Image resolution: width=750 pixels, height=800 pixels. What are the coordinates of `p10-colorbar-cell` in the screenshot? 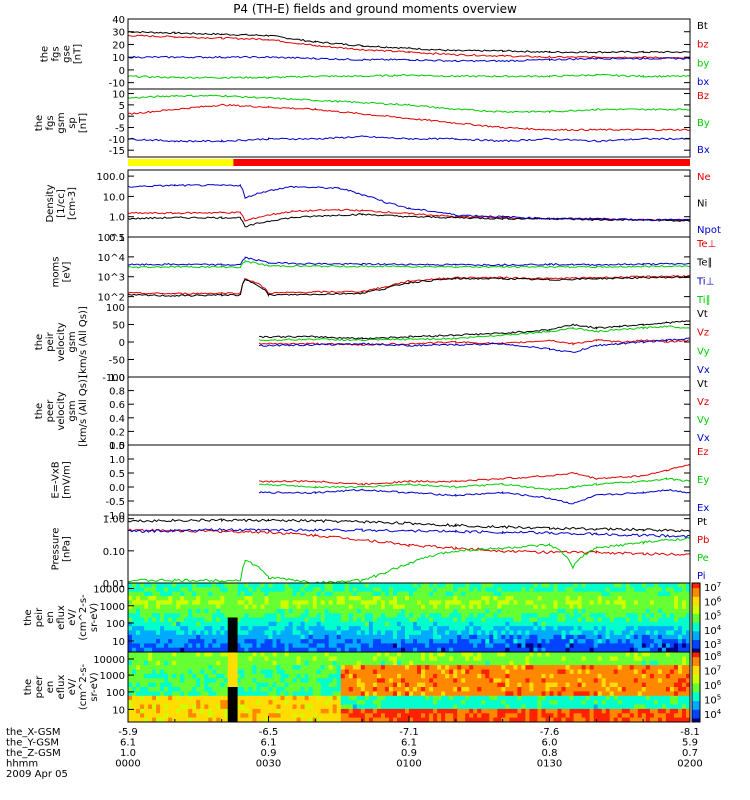 It's located at (696, 670).